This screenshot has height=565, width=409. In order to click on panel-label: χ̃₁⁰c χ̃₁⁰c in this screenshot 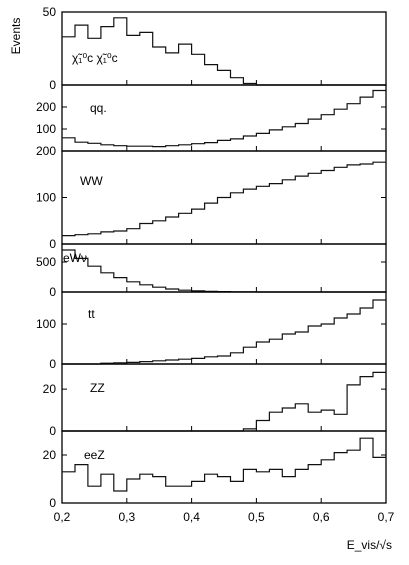, I will do `click(95, 58)`.